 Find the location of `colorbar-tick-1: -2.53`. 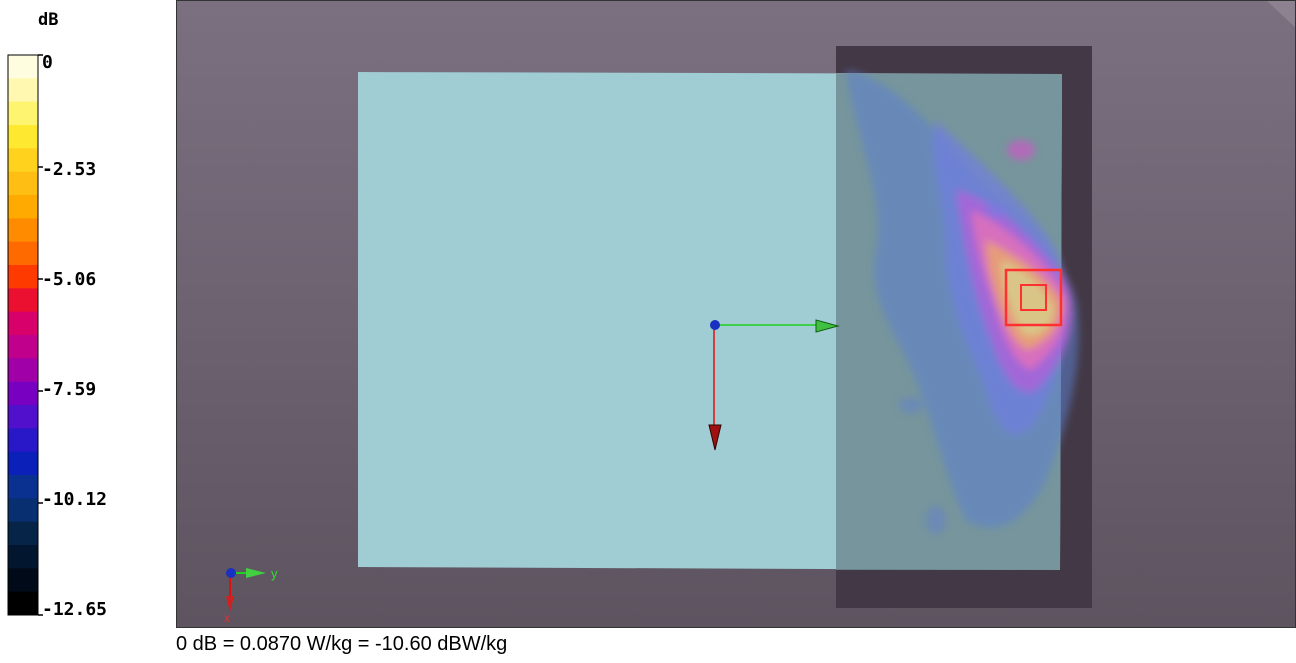

colorbar-tick-1: -2.53 is located at coordinates (69, 169).